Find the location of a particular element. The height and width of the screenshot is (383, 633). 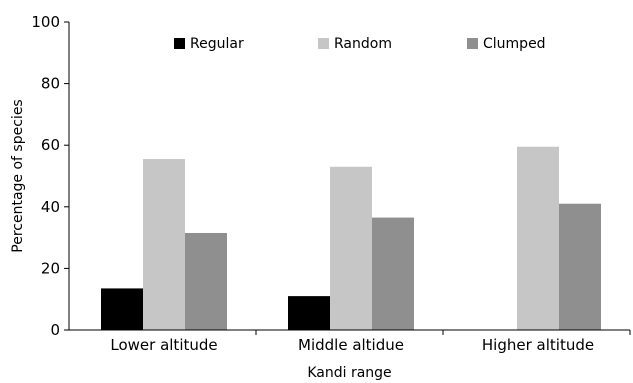

x-category-label: Higher altitude is located at coordinates (538, 345).